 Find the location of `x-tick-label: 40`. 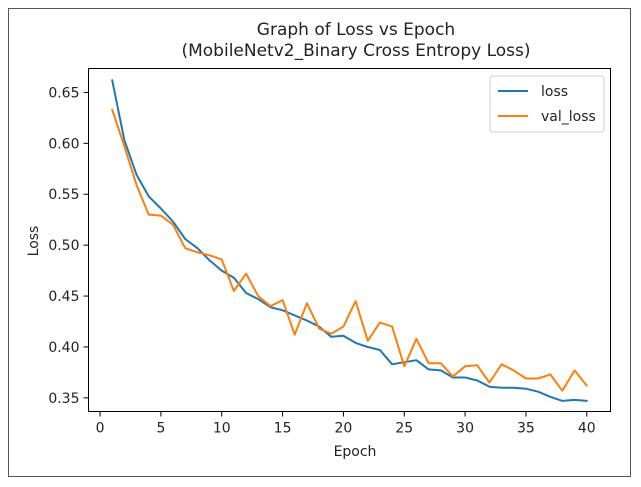

x-tick-label: 40 is located at coordinates (587, 429).